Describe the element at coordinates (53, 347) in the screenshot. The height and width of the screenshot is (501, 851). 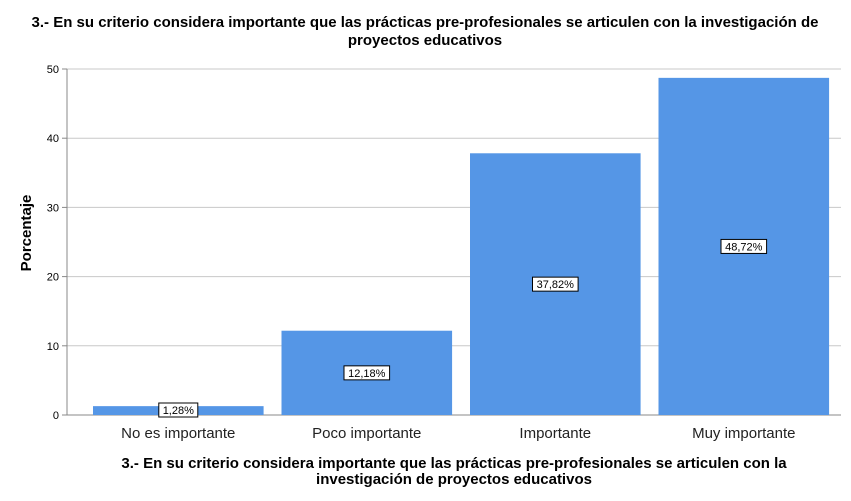
I see `y-tick-label-10: 10` at that location.